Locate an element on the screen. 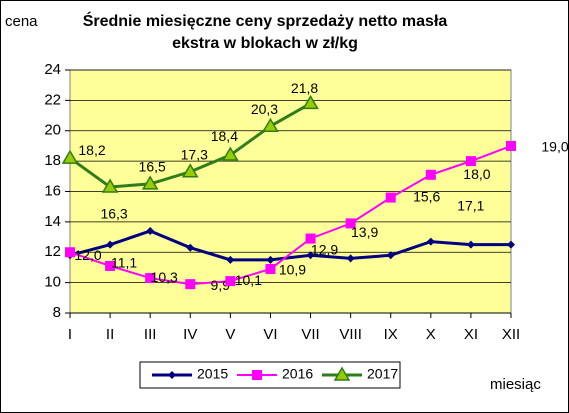 The image size is (569, 413). x-tick-label: VI is located at coordinates (270, 334).